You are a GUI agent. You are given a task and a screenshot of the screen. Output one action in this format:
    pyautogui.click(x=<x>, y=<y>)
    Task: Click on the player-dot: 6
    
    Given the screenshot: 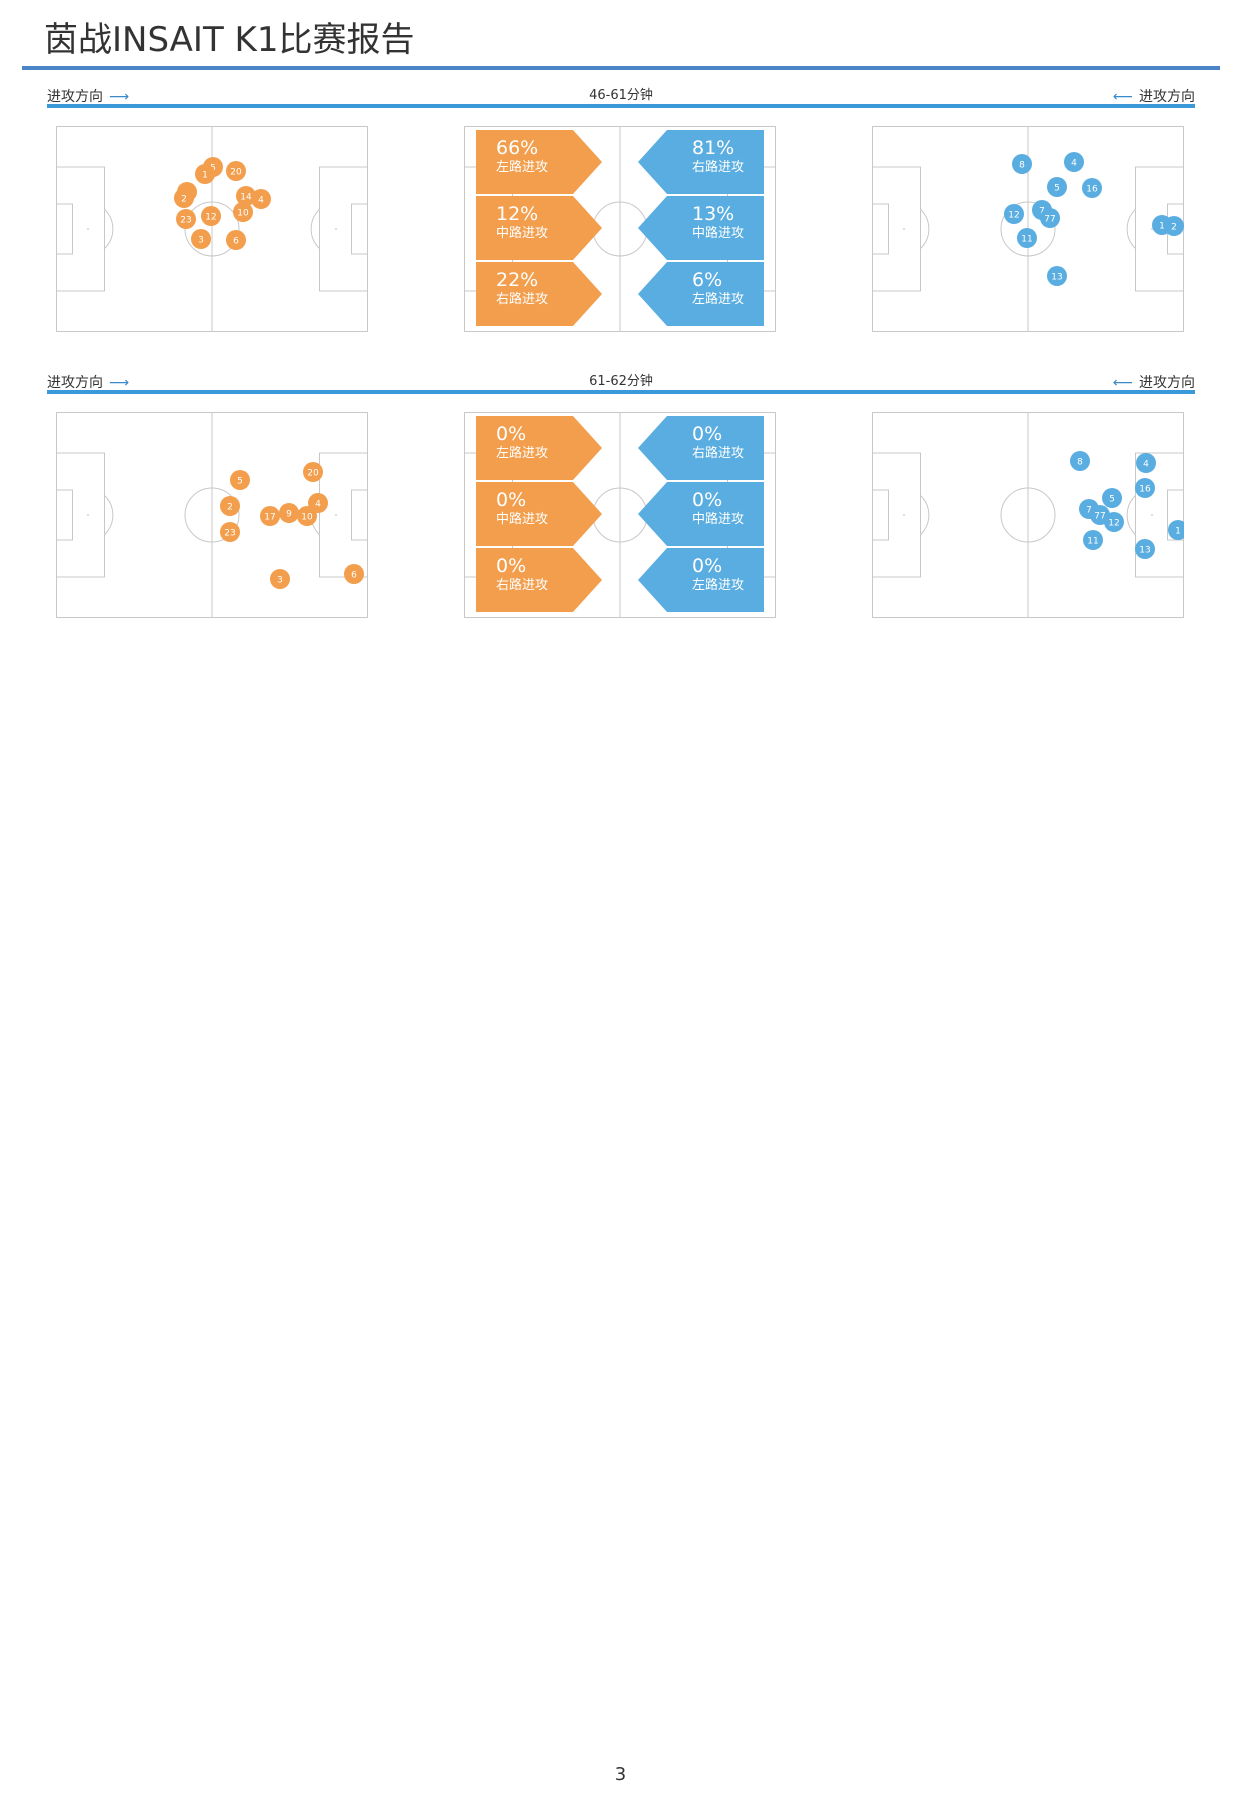 What is the action you would take?
    pyautogui.click(x=354, y=574)
    